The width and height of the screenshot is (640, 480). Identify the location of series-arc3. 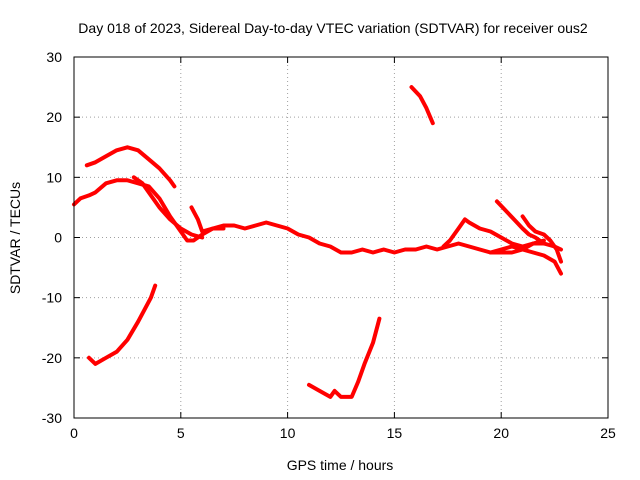
(122, 324).